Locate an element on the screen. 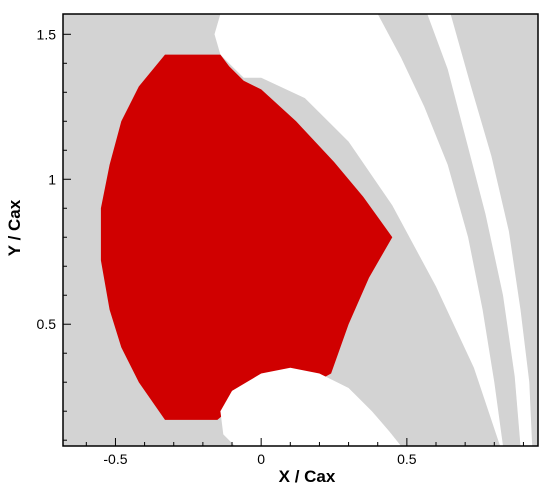  y-tick-label: 1.5 is located at coordinates (47, 34).